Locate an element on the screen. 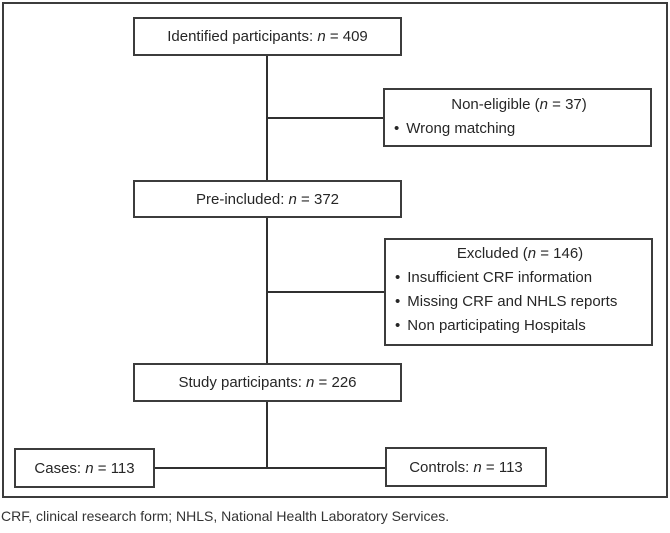 The height and width of the screenshot is (533, 670). box-label: Pre-included: n = 372 is located at coordinates (267, 199).